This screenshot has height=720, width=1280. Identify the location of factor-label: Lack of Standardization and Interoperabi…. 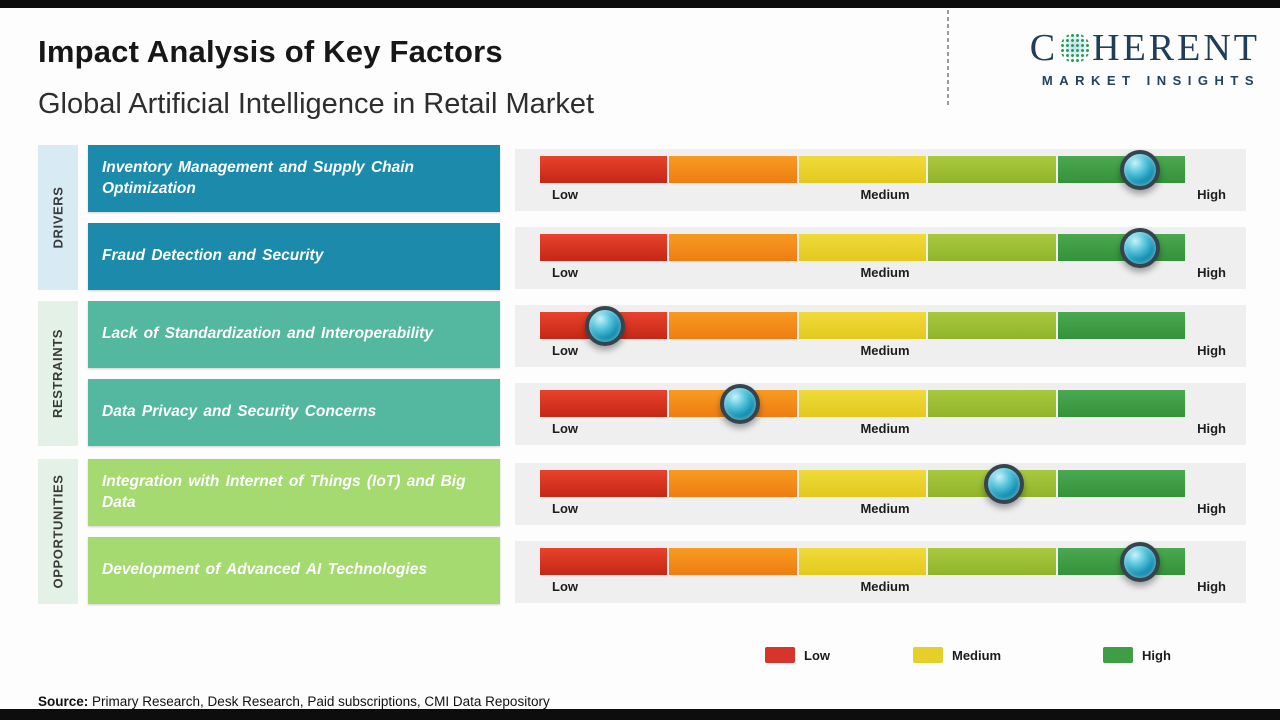
(267, 334).